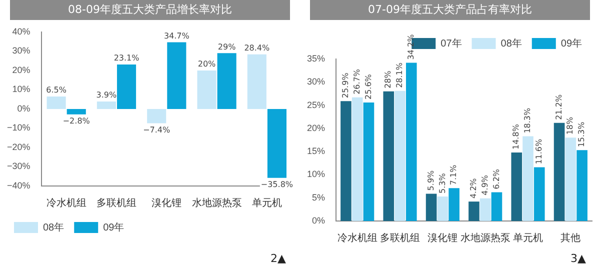 The width and height of the screenshot is (600, 269). I want to click on data-label: 15.3%, so click(581, 134).